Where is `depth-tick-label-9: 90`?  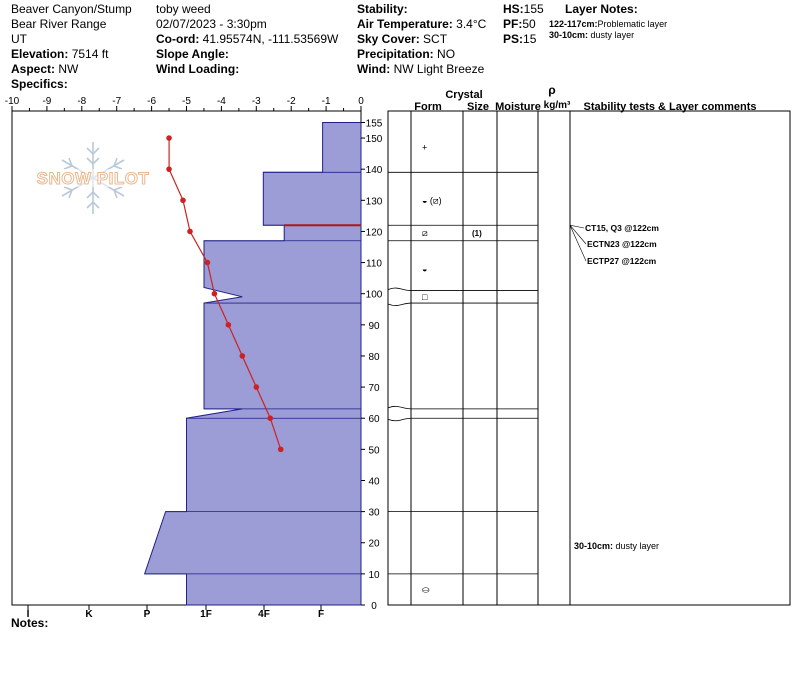 depth-tick-label-9: 90 is located at coordinates (374, 326).